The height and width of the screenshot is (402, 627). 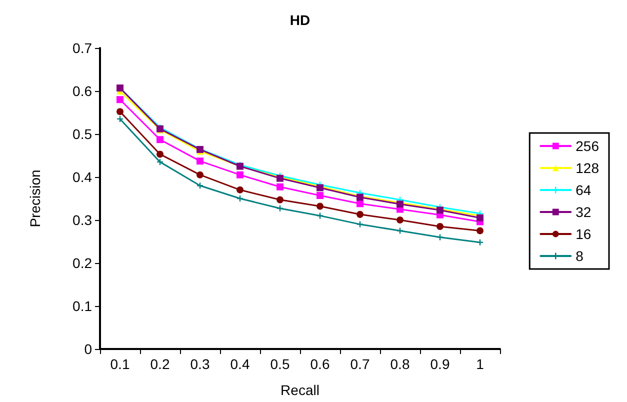 I want to click on y-axis-title: Precision, so click(x=35, y=199).